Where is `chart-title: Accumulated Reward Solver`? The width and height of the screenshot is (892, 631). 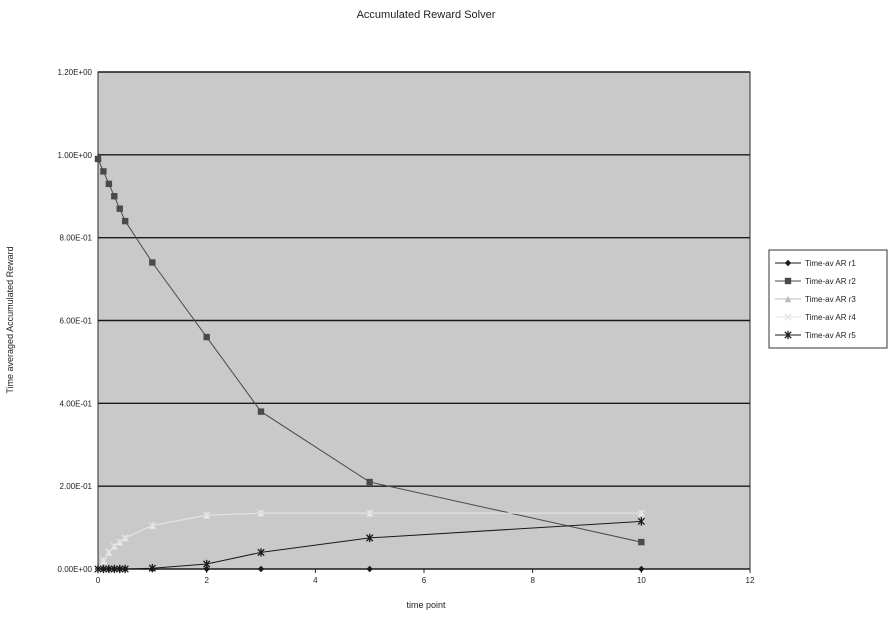 chart-title: Accumulated Reward Solver is located at coordinates (426, 15).